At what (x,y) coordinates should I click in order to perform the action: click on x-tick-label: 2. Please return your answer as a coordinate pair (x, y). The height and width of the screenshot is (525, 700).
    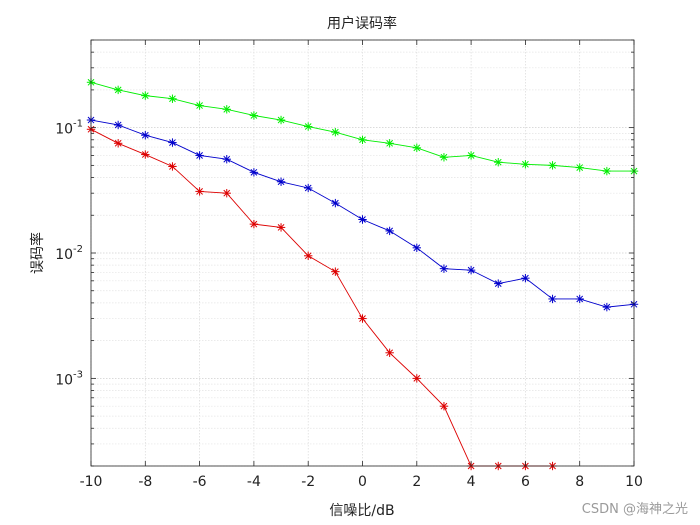
    Looking at the image, I should click on (416, 482).